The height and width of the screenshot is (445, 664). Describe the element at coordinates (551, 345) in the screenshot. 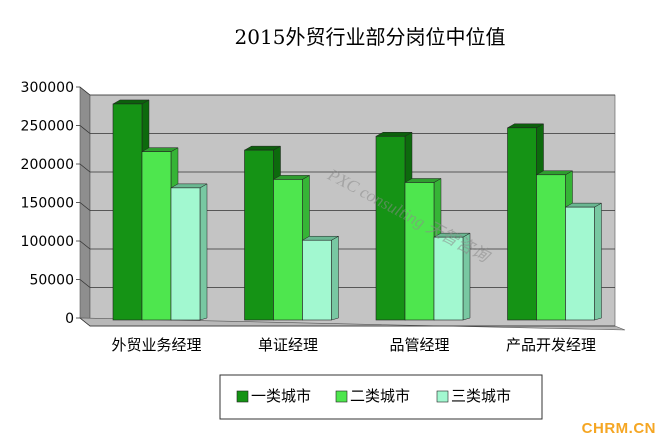

I see `x-tick-label: 产品开发经理` at that location.